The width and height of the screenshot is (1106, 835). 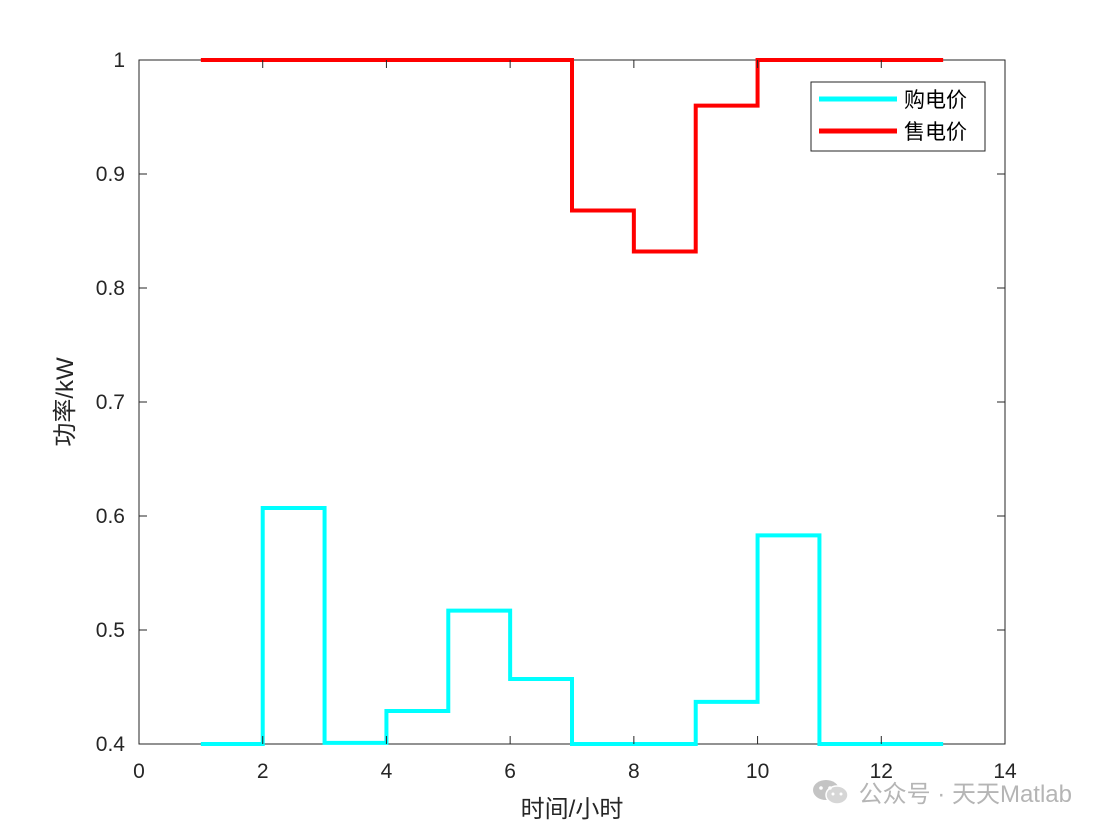 I want to click on y-tick-label: 0.8, so click(x=110, y=288).